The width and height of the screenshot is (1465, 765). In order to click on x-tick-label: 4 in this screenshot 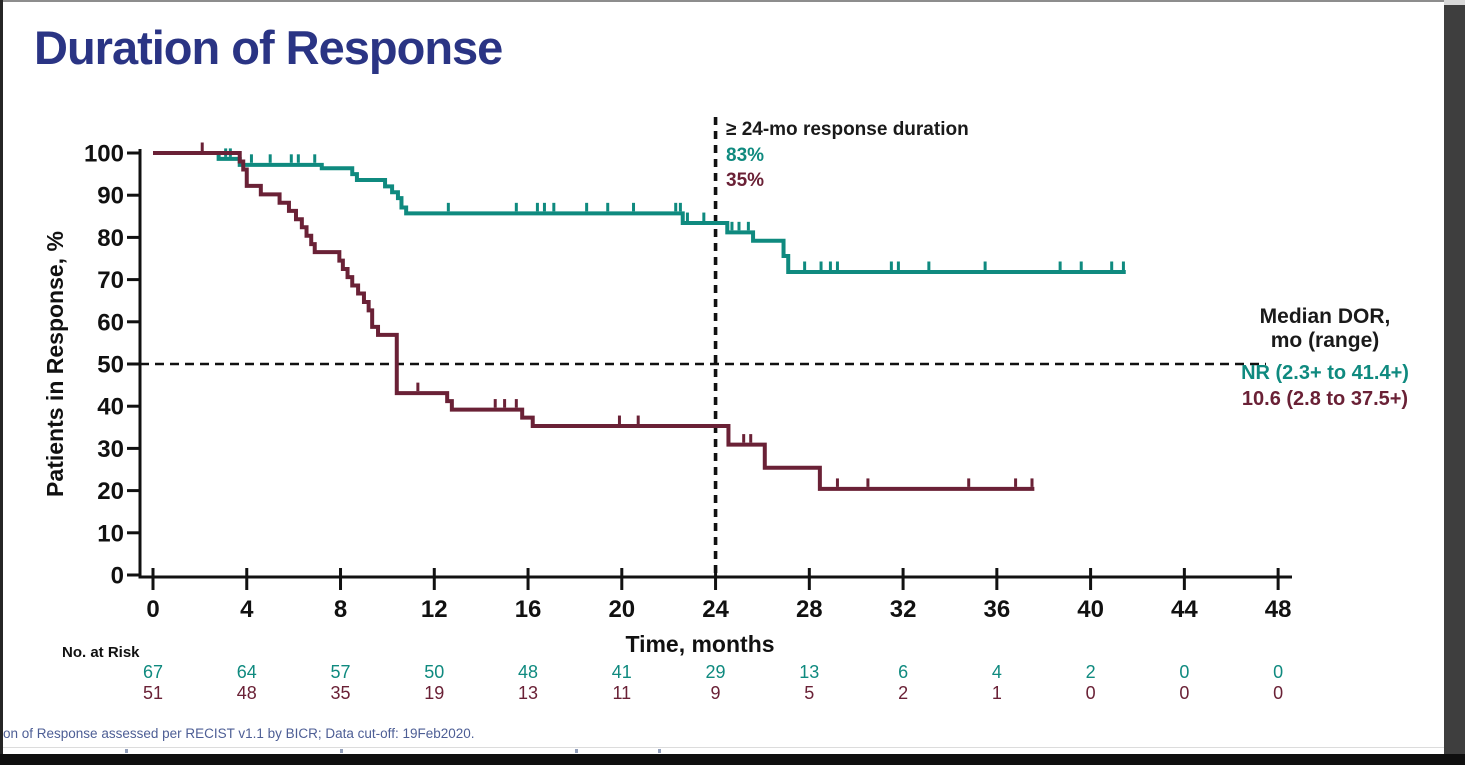, I will do `click(247, 609)`.